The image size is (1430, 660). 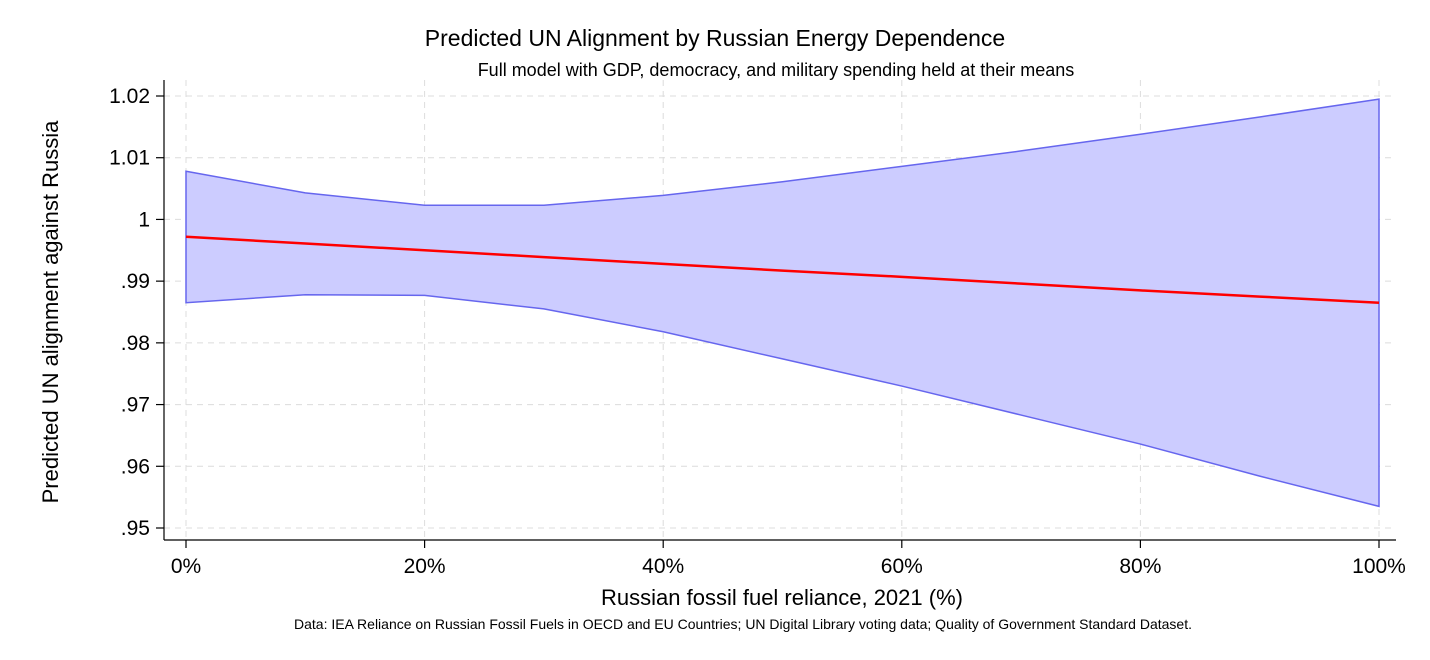 I want to click on y-tick-label: .99, so click(x=135, y=281).